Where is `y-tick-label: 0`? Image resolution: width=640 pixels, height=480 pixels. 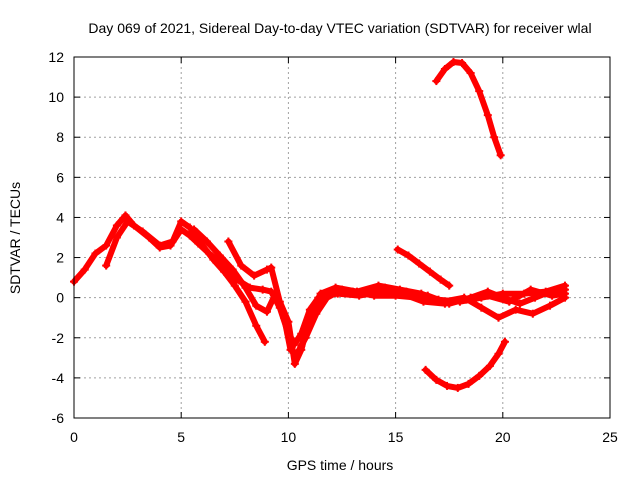 y-tick-label: 0 is located at coordinates (60, 298).